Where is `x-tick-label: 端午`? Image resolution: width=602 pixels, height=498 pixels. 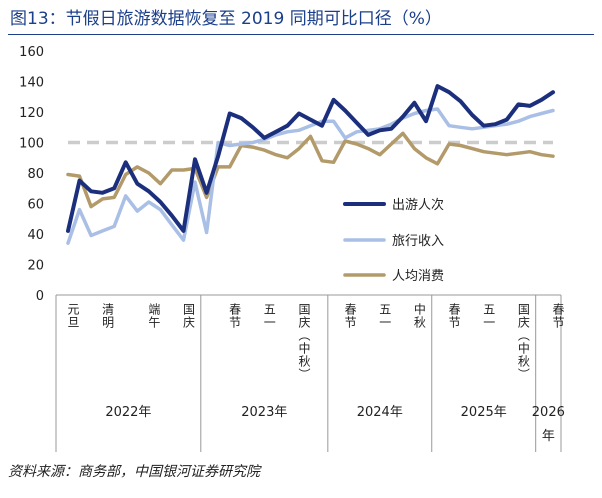 x-tick-label: 端午 is located at coordinates (154, 316).